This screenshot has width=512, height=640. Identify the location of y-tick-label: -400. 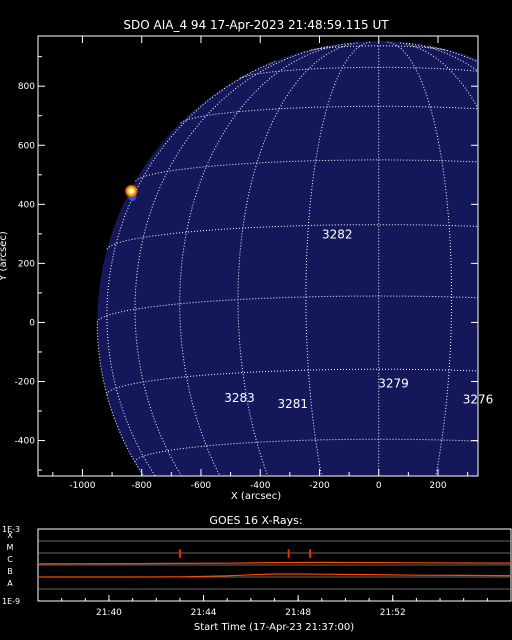
(25, 442).